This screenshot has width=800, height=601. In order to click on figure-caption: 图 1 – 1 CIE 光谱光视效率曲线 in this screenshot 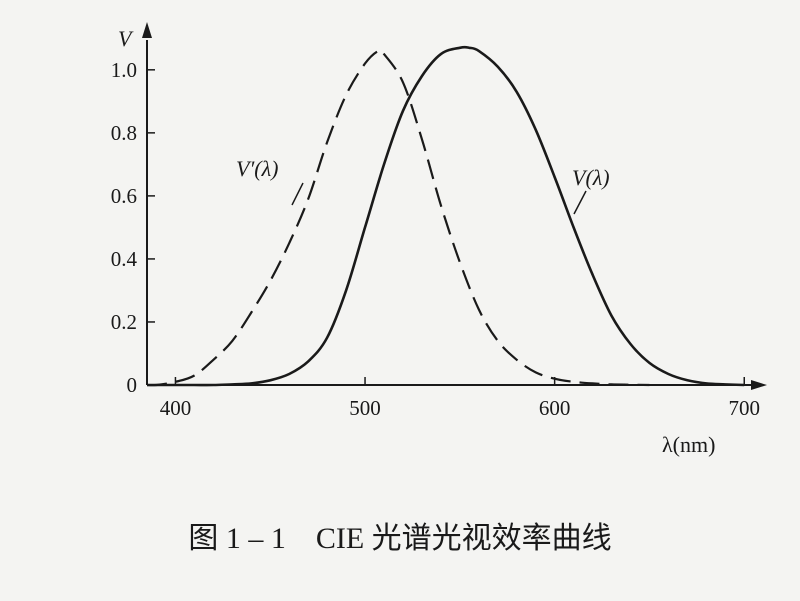, I will do `click(399, 538)`.